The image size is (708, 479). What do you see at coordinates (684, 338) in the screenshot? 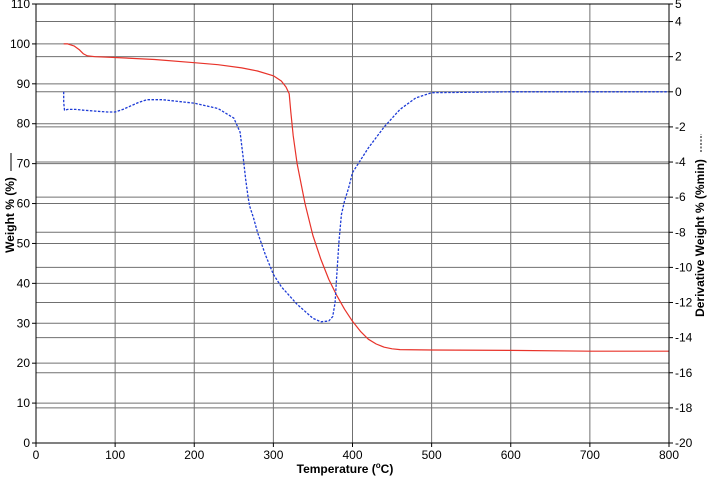
I see `right-y-tick-label: -14` at bounding box center [684, 338].